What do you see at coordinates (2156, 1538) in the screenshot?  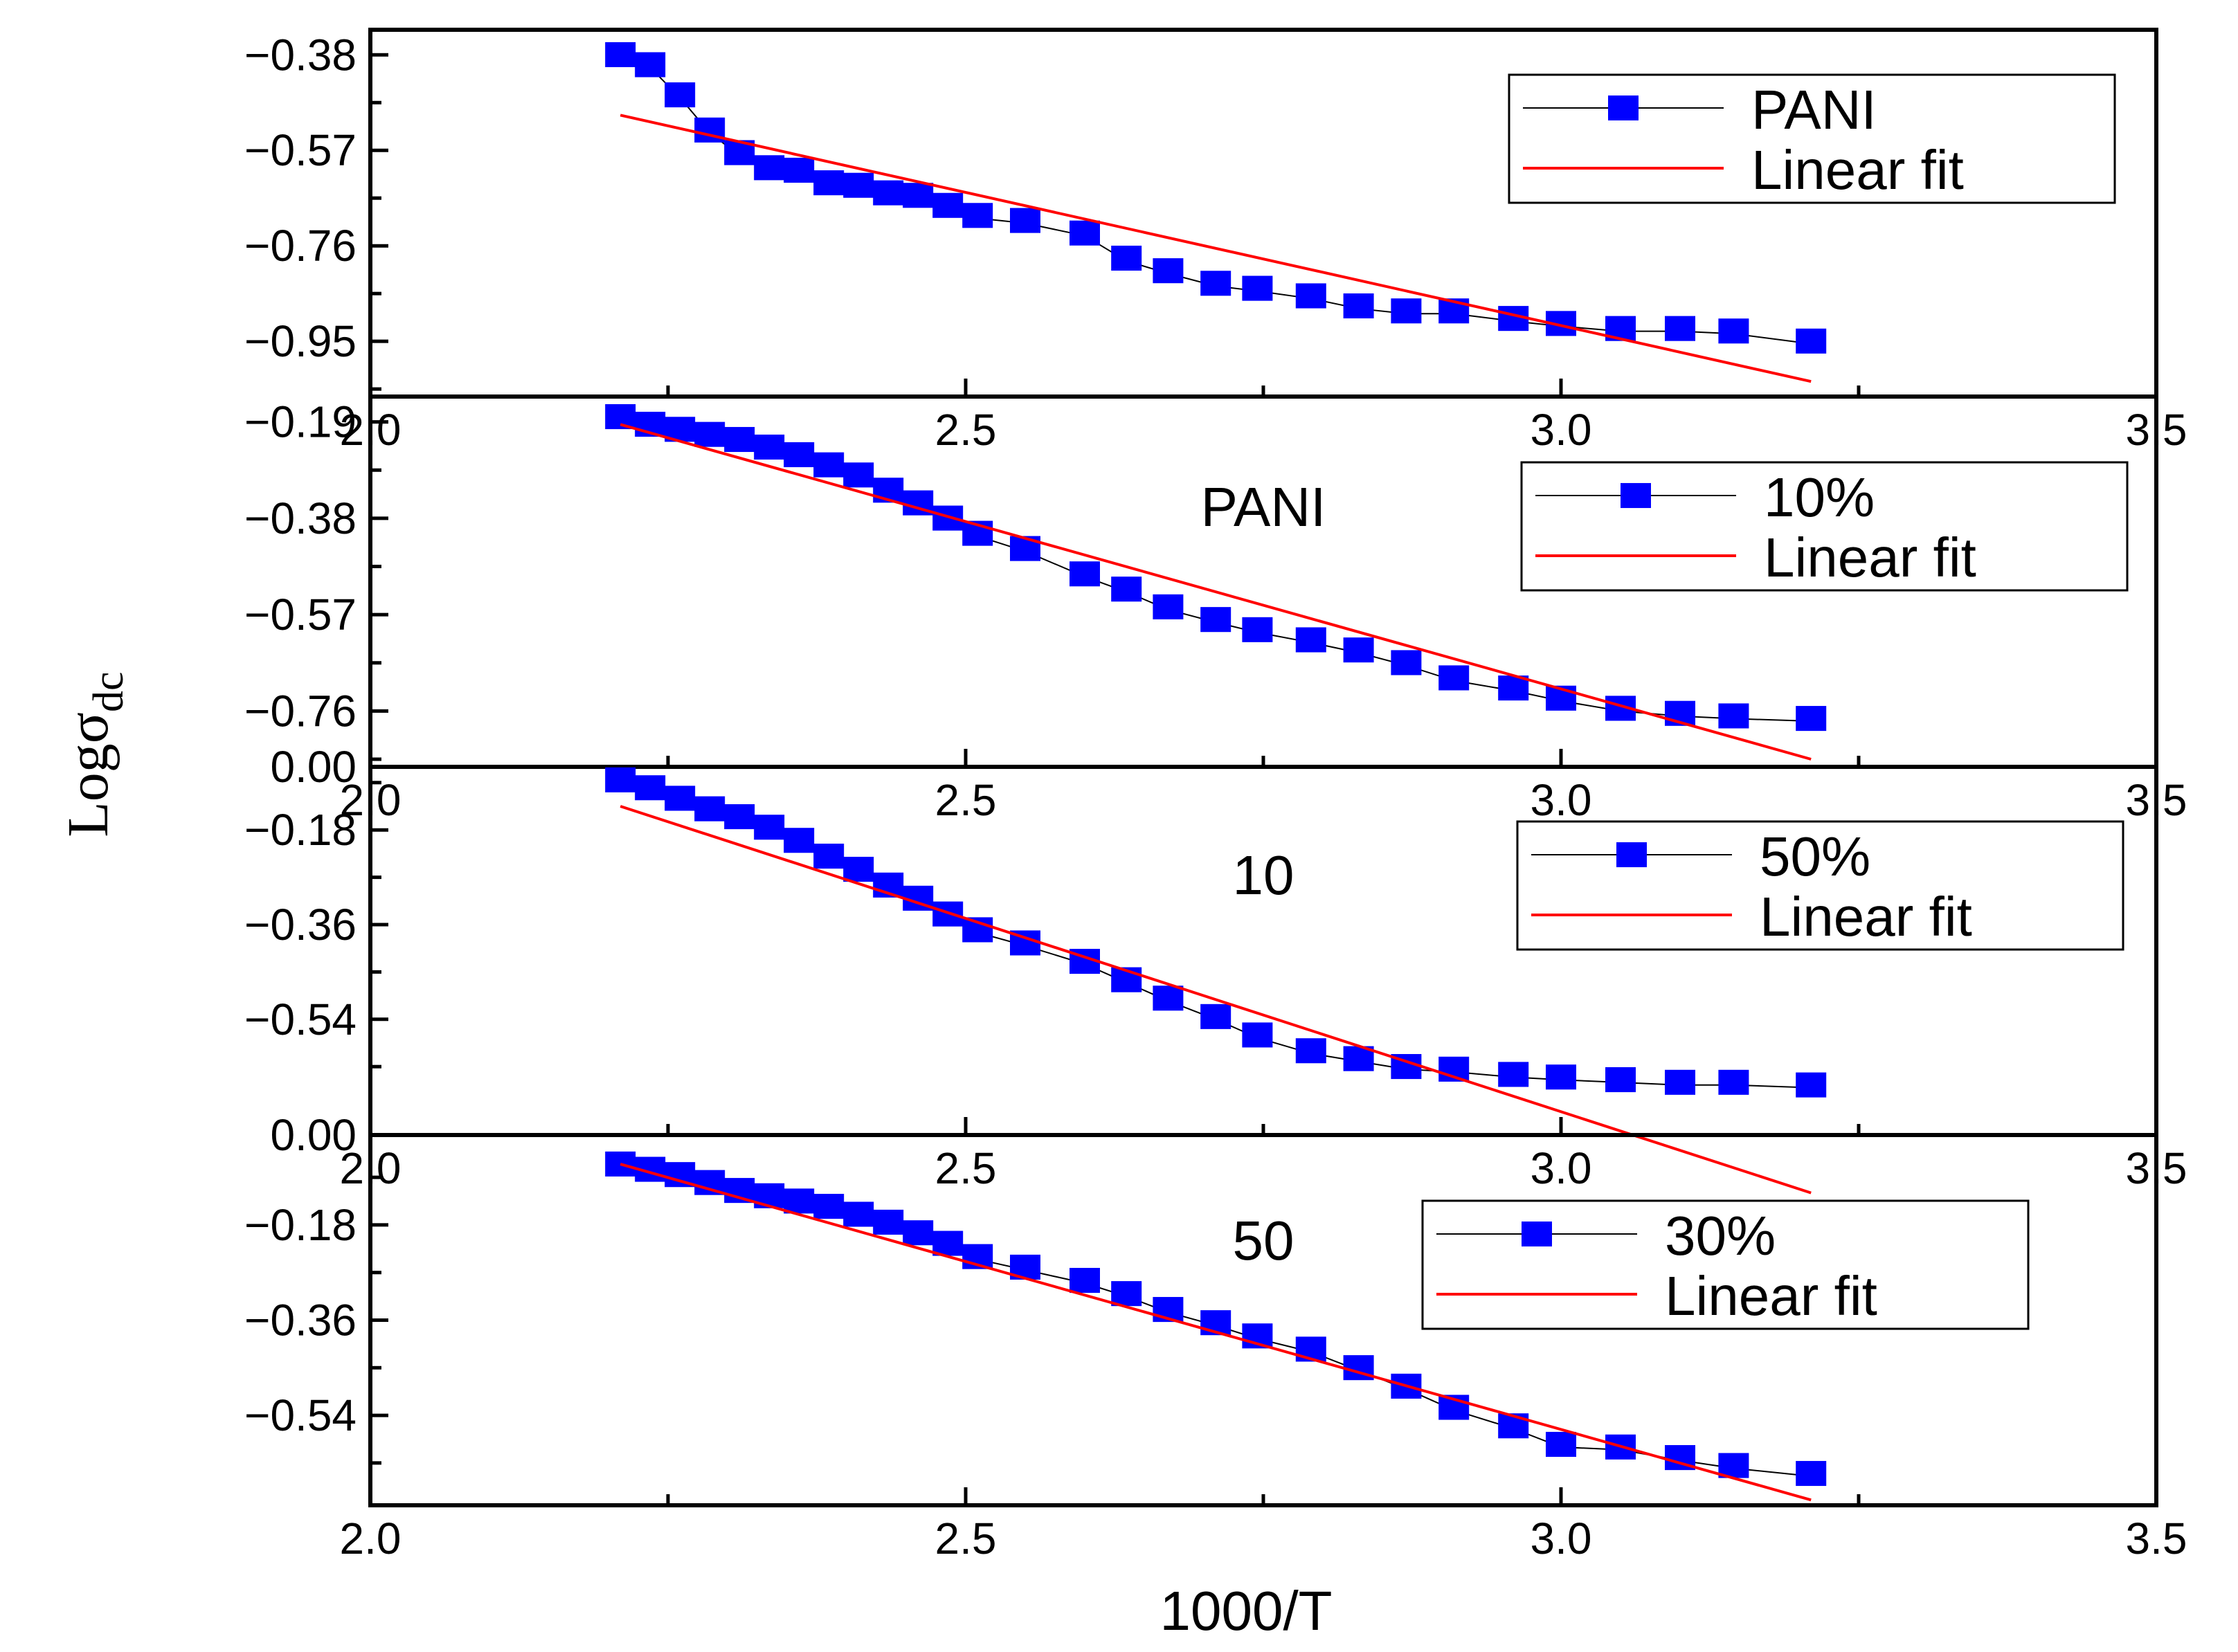 I see `x-tick-label: 3.5` at bounding box center [2156, 1538].